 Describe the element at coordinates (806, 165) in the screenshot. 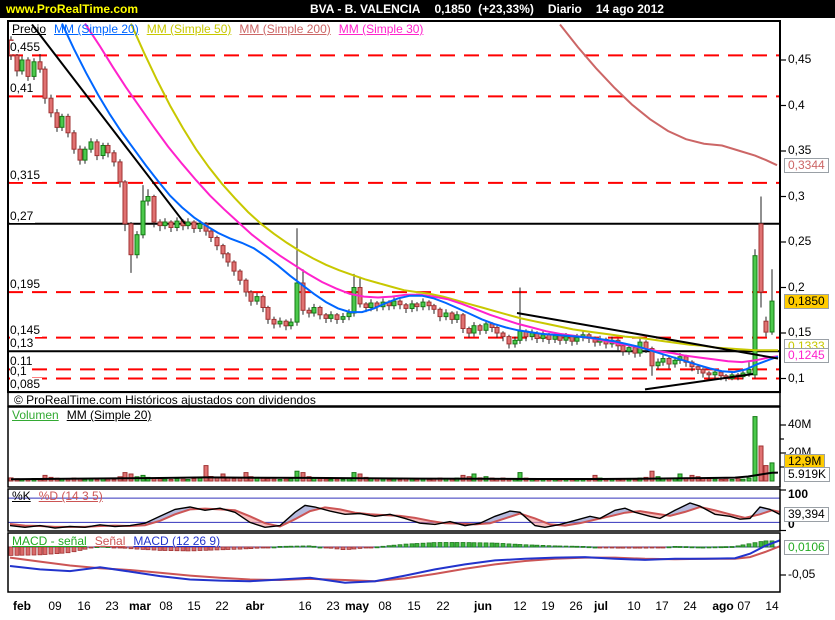

I see `ma200-value-box: 0,3344` at that location.